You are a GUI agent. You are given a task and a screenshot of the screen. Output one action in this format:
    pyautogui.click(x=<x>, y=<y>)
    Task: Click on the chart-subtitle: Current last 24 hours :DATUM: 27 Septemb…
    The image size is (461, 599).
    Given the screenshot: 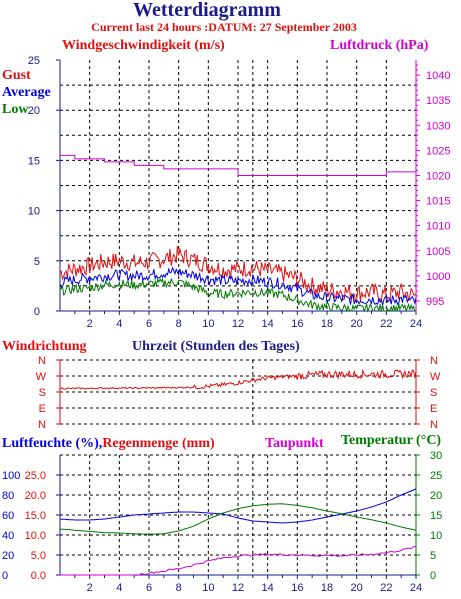 What is the action you would take?
    pyautogui.click(x=224, y=27)
    